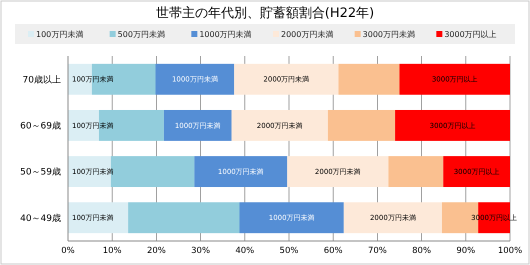  Describe the element at coordinates (307, 34) in the screenshot. I see `legend-label: 2000万円未満` at that location.